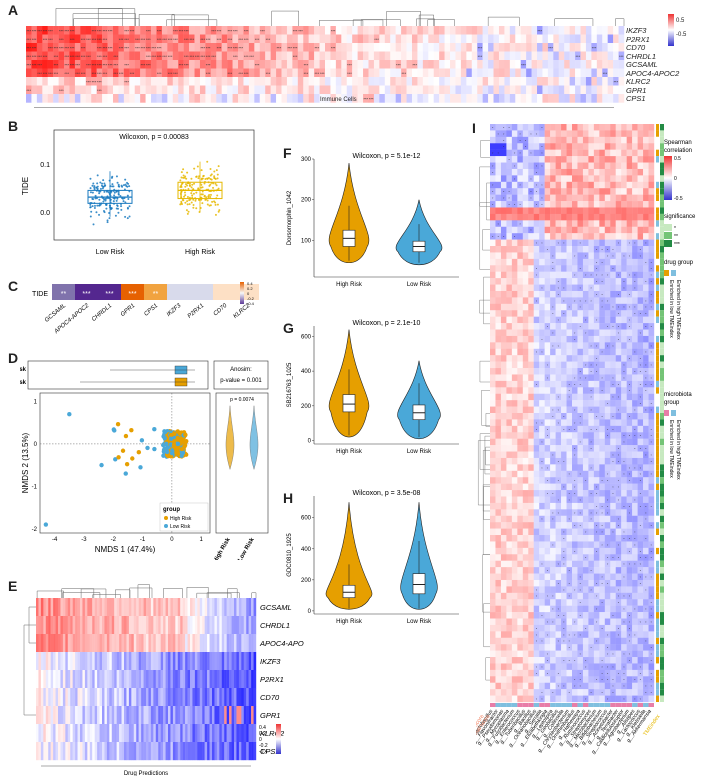  Describe the element at coordinates (25, 462) in the screenshot. I see `y-axis-label: NMDS 2 (13.5%)` at that location.